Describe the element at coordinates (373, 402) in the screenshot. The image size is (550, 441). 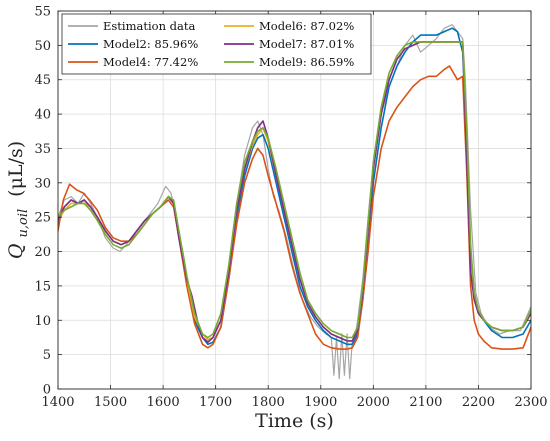
I see `x-tick-label: 2000` at that location.